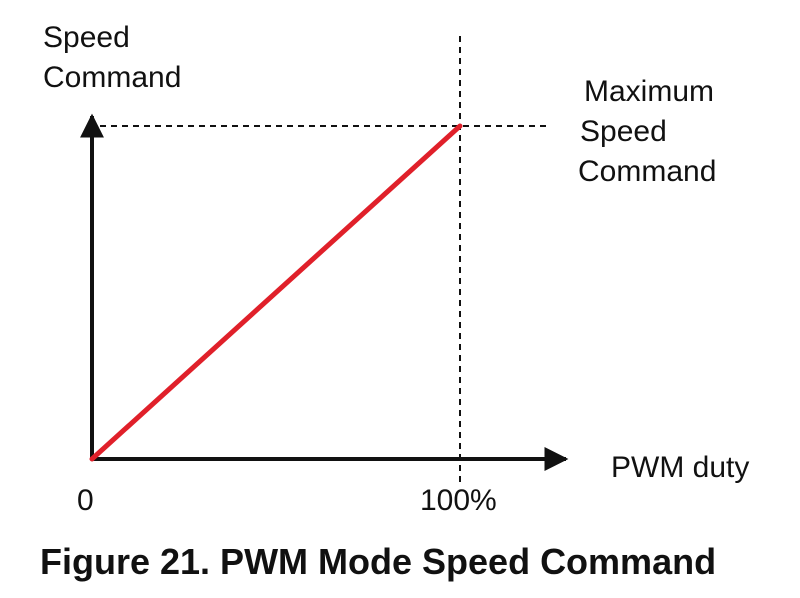 The height and width of the screenshot is (598, 800). I want to click on x-axis-label: PWM duty, so click(680, 467).